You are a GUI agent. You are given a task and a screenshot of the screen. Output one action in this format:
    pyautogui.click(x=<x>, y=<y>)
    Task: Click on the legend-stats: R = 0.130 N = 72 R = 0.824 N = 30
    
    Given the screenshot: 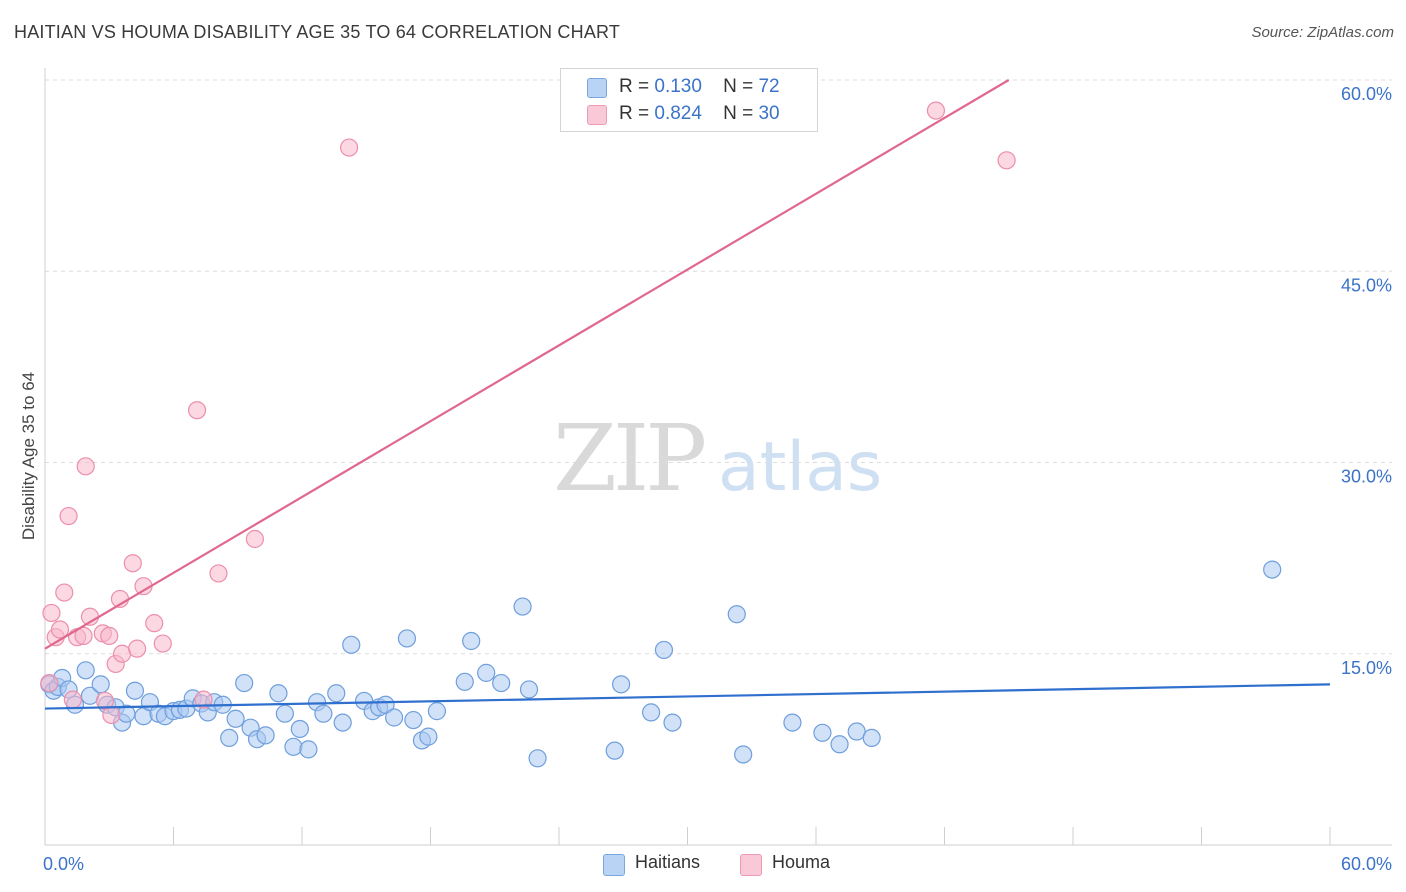 What is the action you would take?
    pyautogui.click(x=689, y=100)
    